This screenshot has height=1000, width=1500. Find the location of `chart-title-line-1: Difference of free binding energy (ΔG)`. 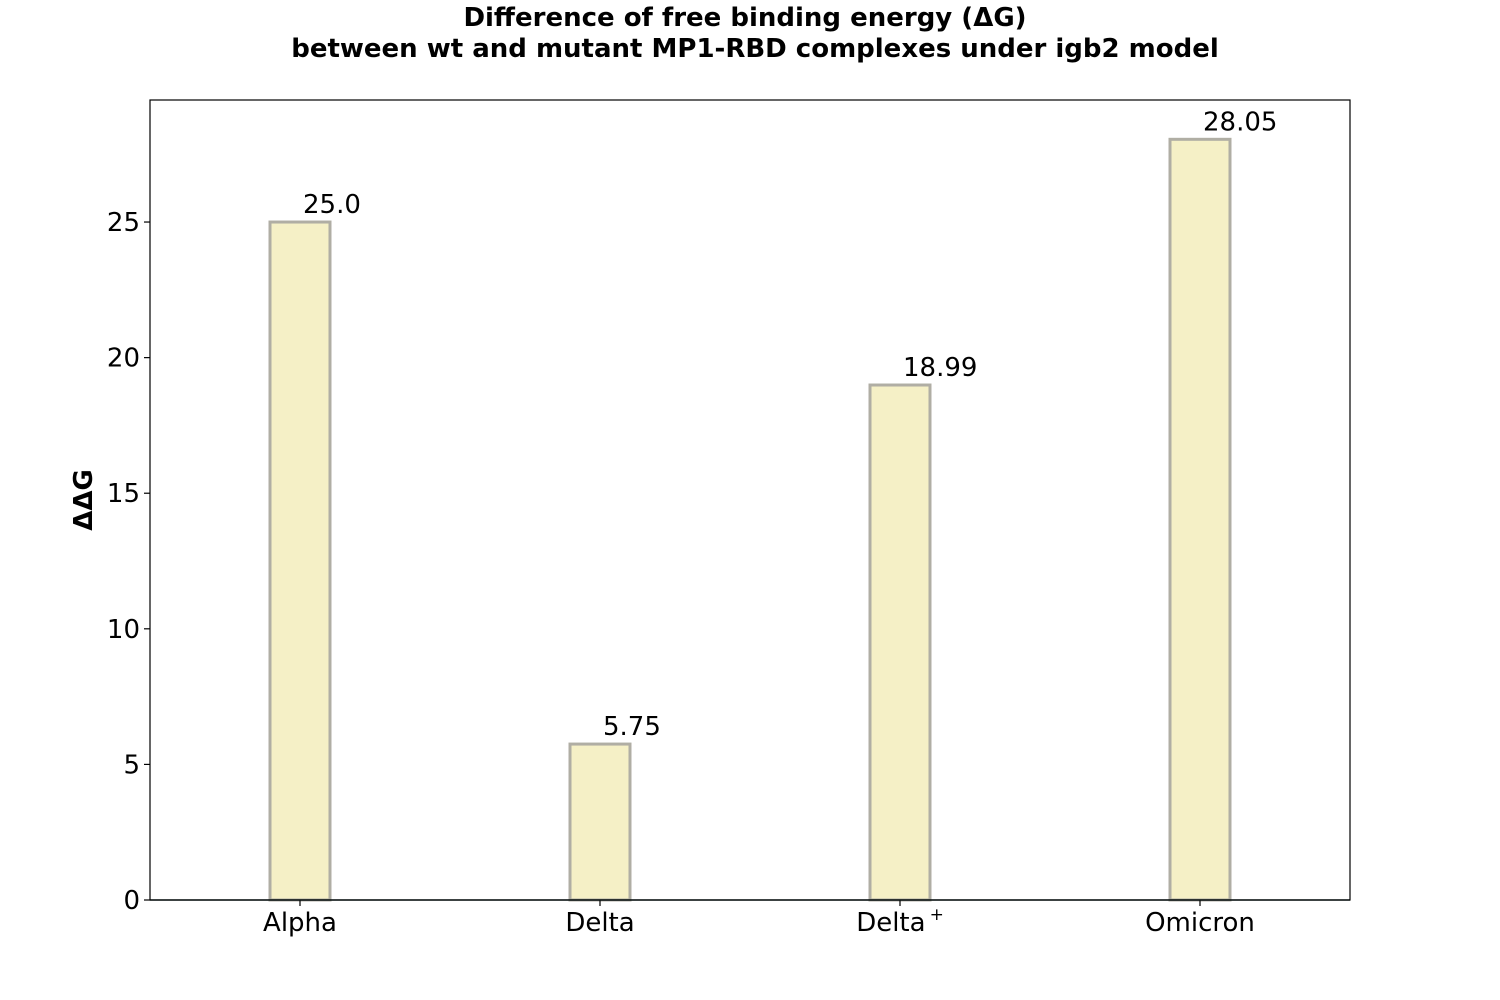

chart-title-line-1: Difference of free binding energy (ΔG) is located at coordinates (744, 18).